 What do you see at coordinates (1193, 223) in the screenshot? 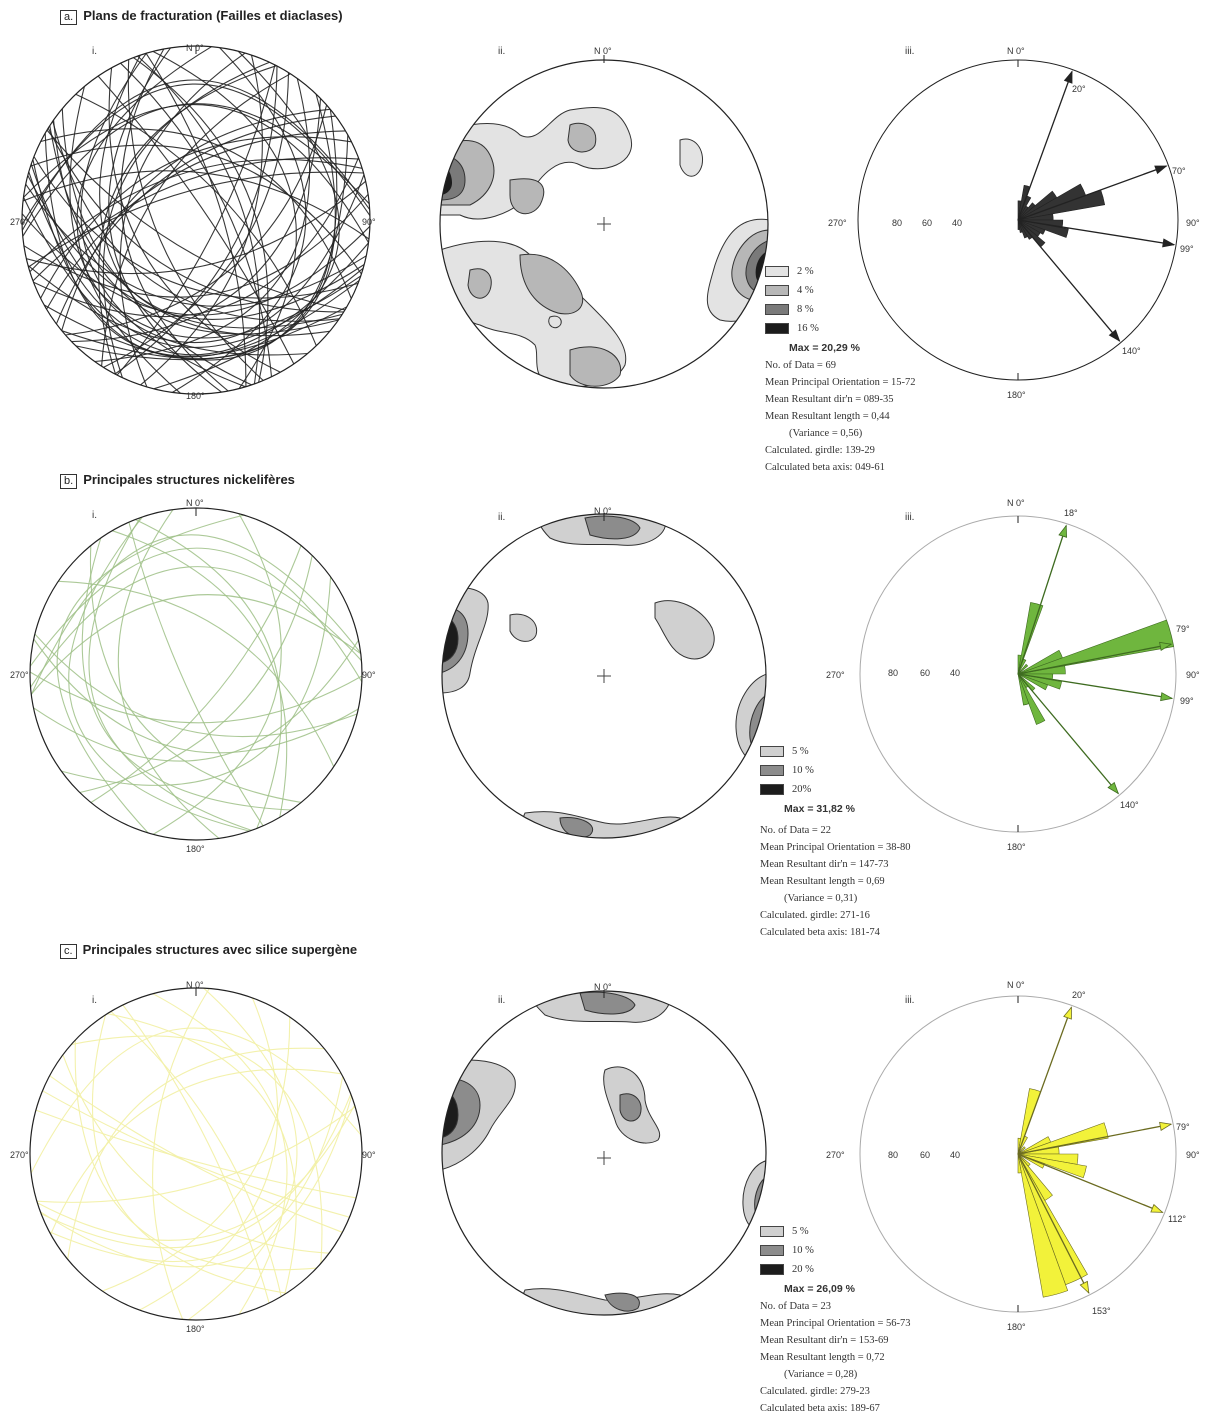
I see `panel-a-iii-east: 90°` at bounding box center [1193, 223].